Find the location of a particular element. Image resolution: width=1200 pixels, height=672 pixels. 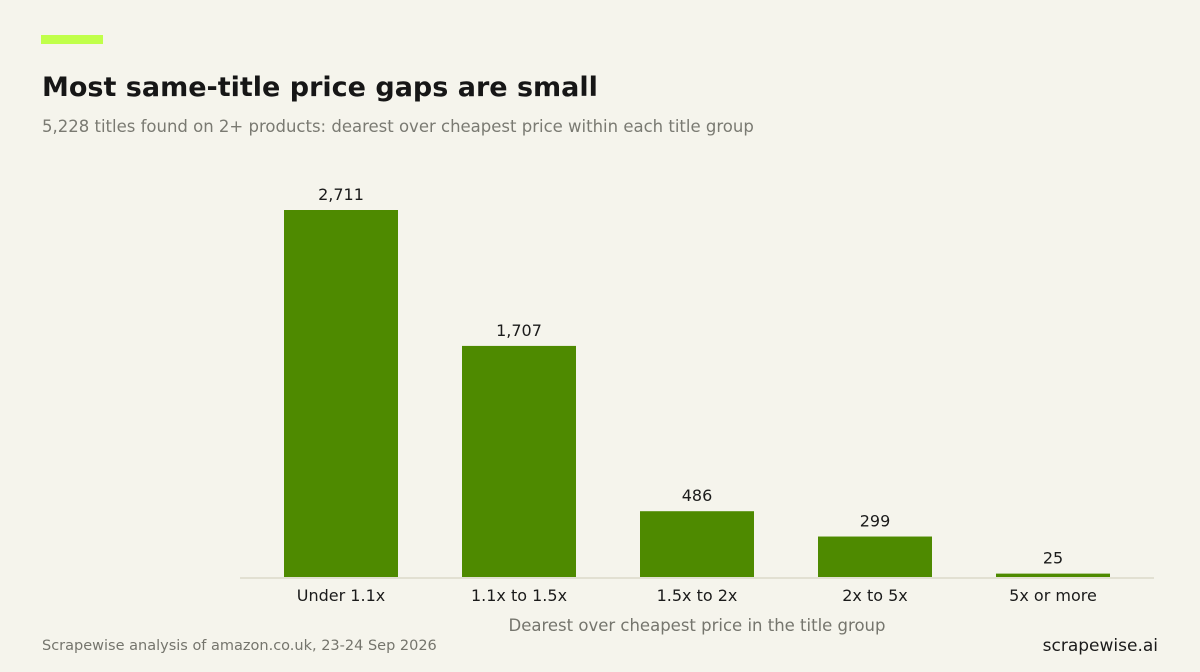

x-tick-label: 1.5x to 2x is located at coordinates (697, 595).